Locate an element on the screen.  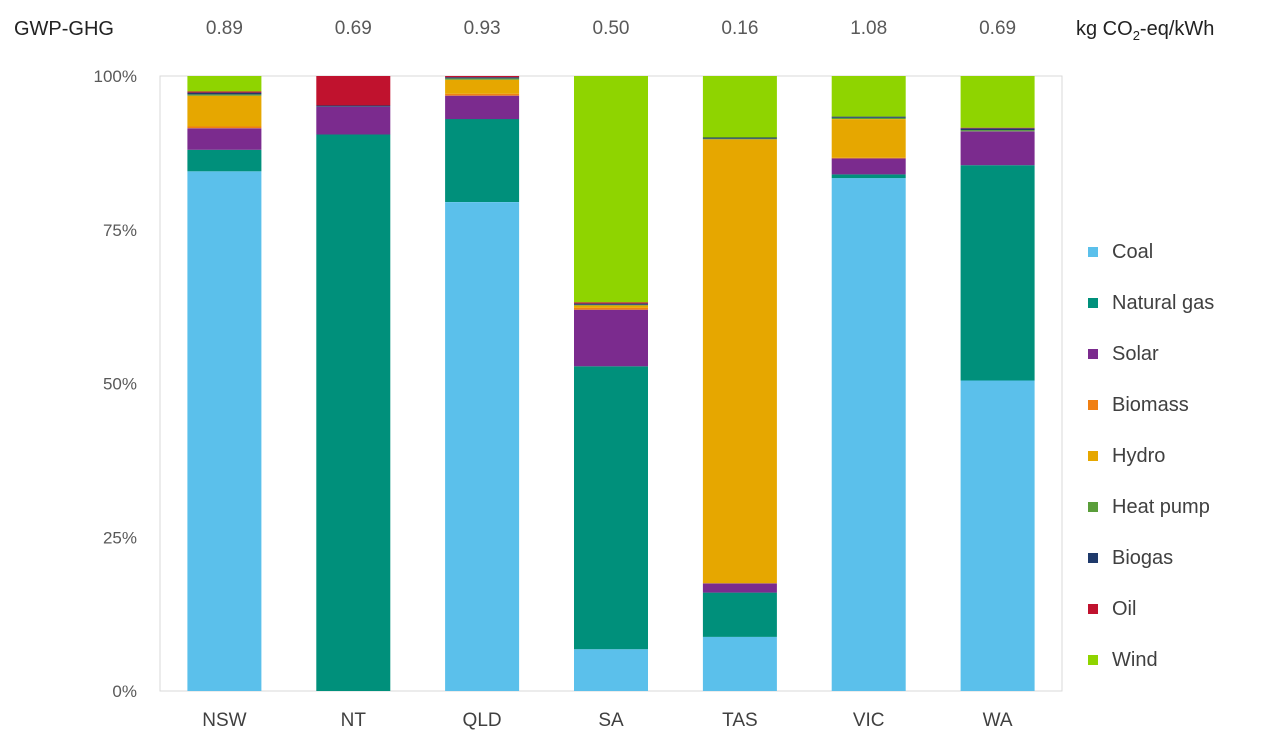
x-label-wa: WA is located at coordinates (998, 720).